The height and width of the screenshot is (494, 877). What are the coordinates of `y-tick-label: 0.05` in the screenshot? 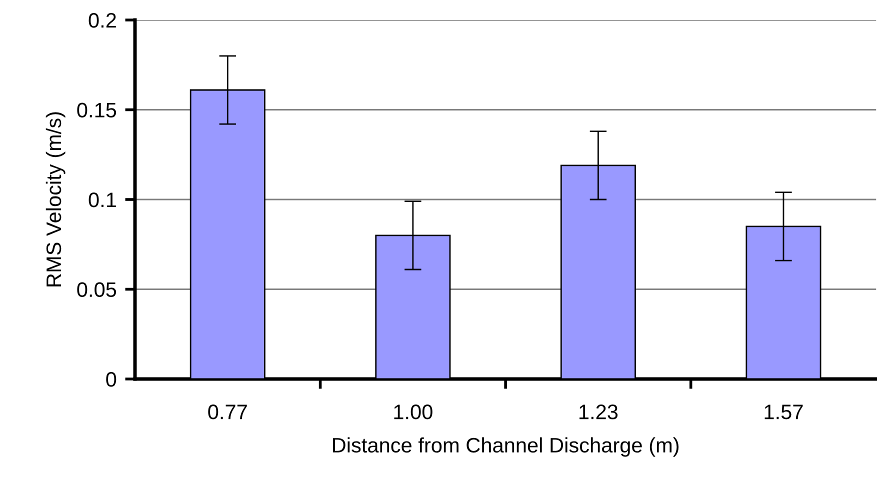 It's located at (96, 290).